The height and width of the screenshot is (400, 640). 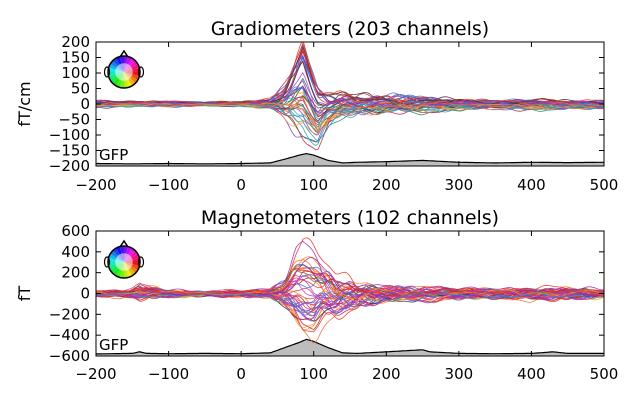 What do you see at coordinates (74, 120) in the screenshot?
I see `y-tick-label: −50` at bounding box center [74, 120].